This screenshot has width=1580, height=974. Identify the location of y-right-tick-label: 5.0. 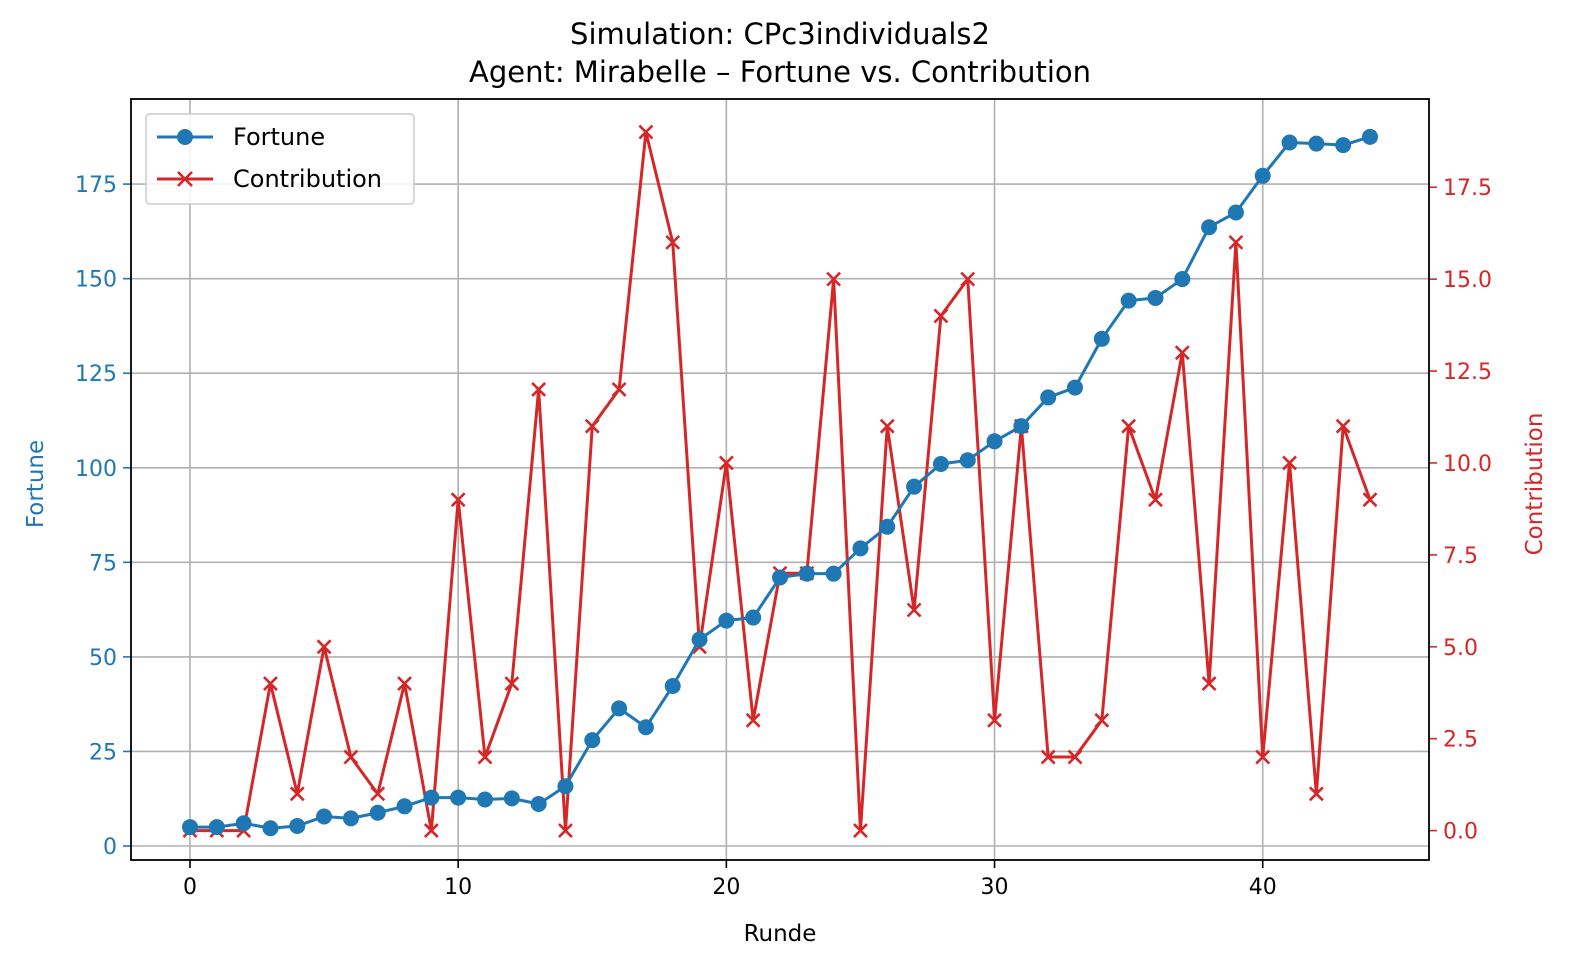
(1460, 648).